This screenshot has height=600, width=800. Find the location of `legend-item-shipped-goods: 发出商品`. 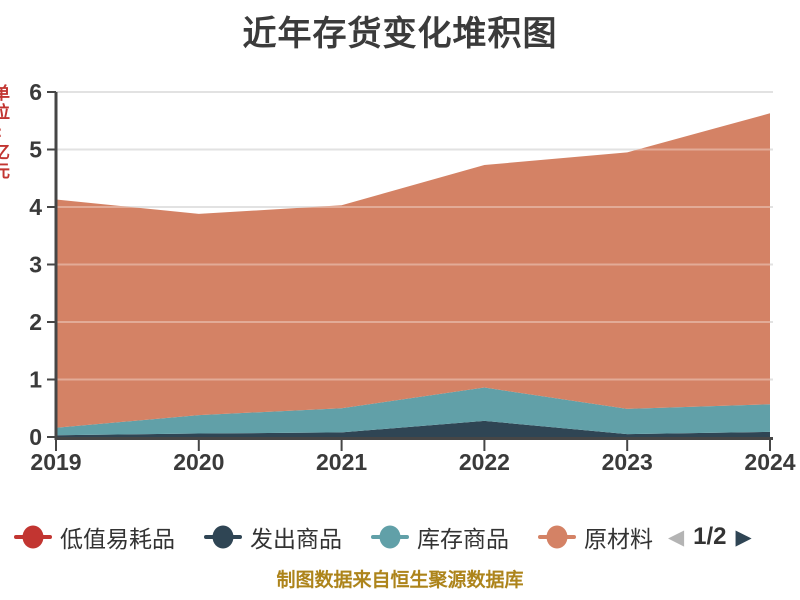

legend-item-shipped-goods: 发出商品 is located at coordinates (273, 537).